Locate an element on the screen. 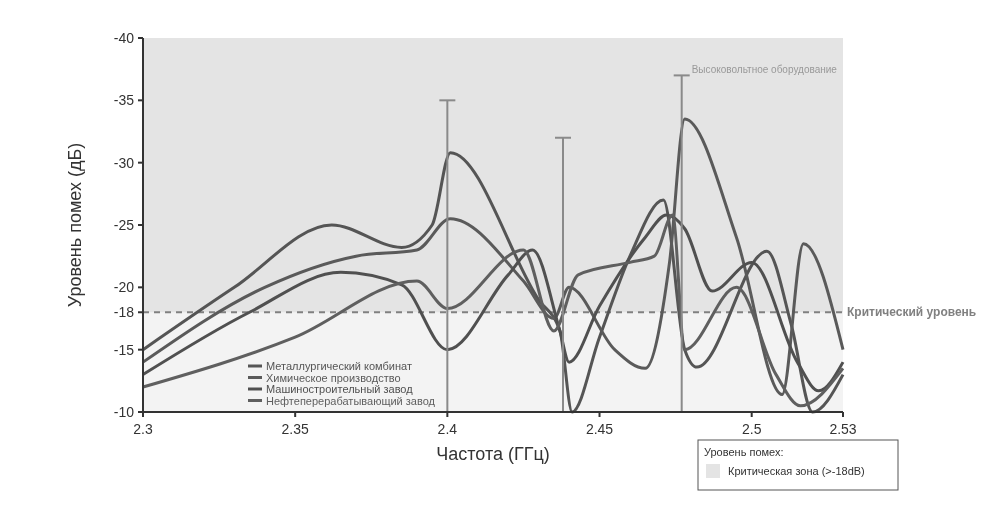 The height and width of the screenshot is (506, 1001). ref-line-label: Критический уровень is located at coordinates (912, 312).